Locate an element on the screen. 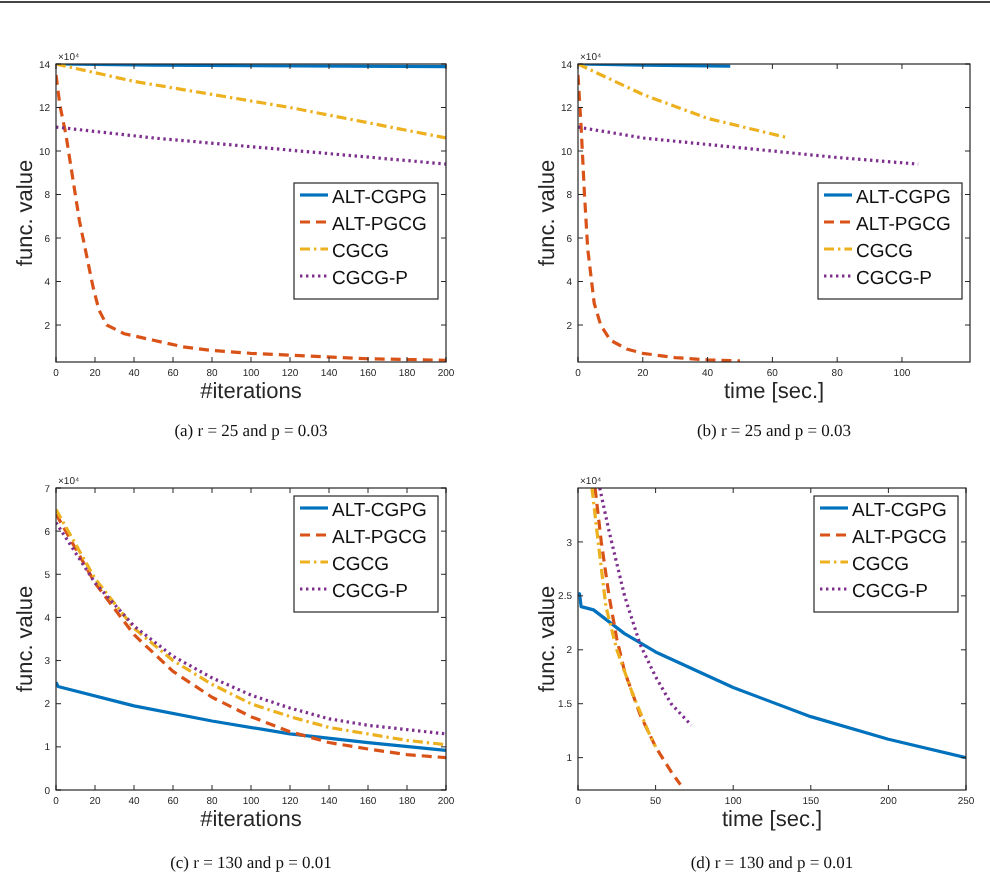 Image resolution: width=990 pixels, height=890 pixels. text: (d) r = 130 and p = 0.01 is located at coordinates (772, 862).